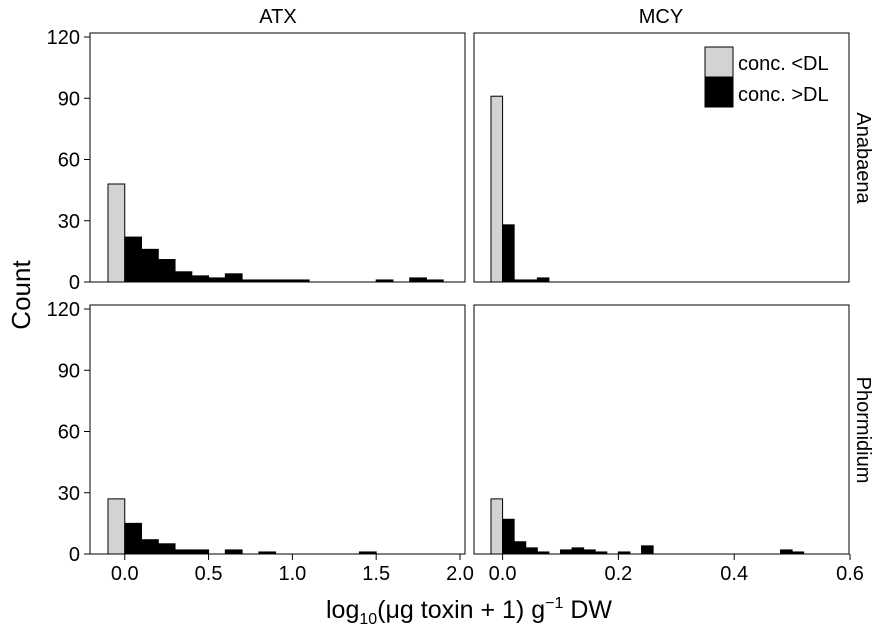  Describe the element at coordinates (734, 574) in the screenshot. I see `x-tick-label: 0.4` at that location.